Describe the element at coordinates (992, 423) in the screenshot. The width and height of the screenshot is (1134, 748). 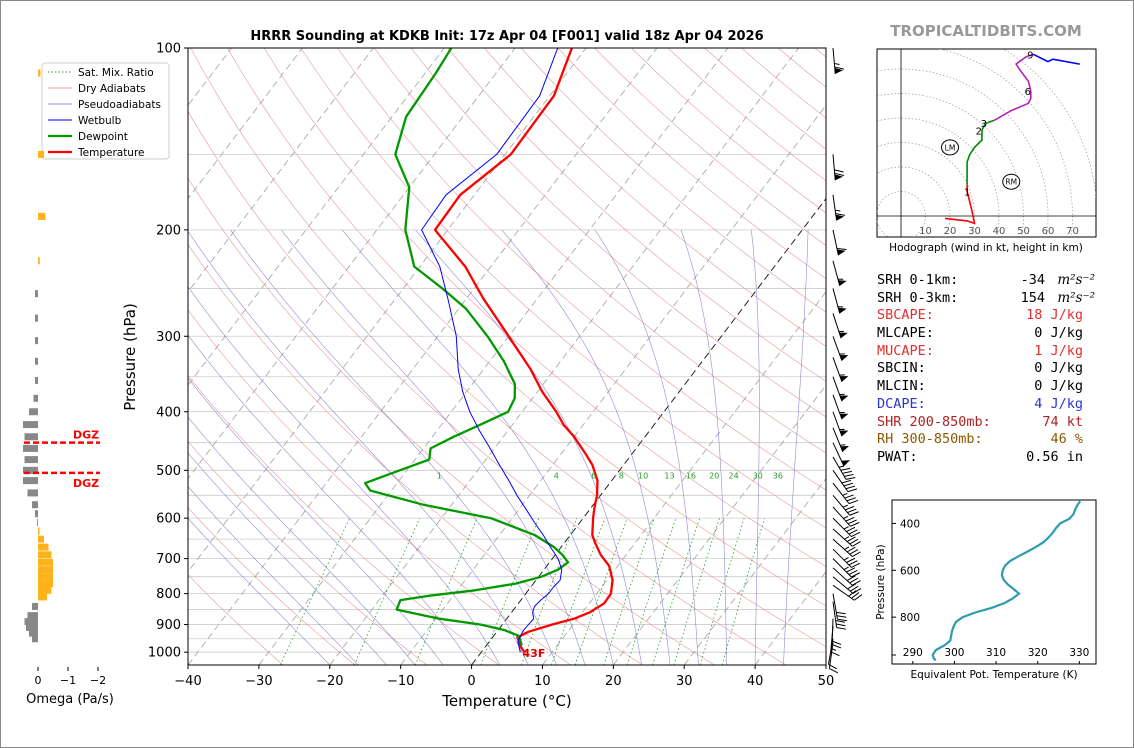
I see `stat-row: SHR 200-850mb: 74 kt` at that location.